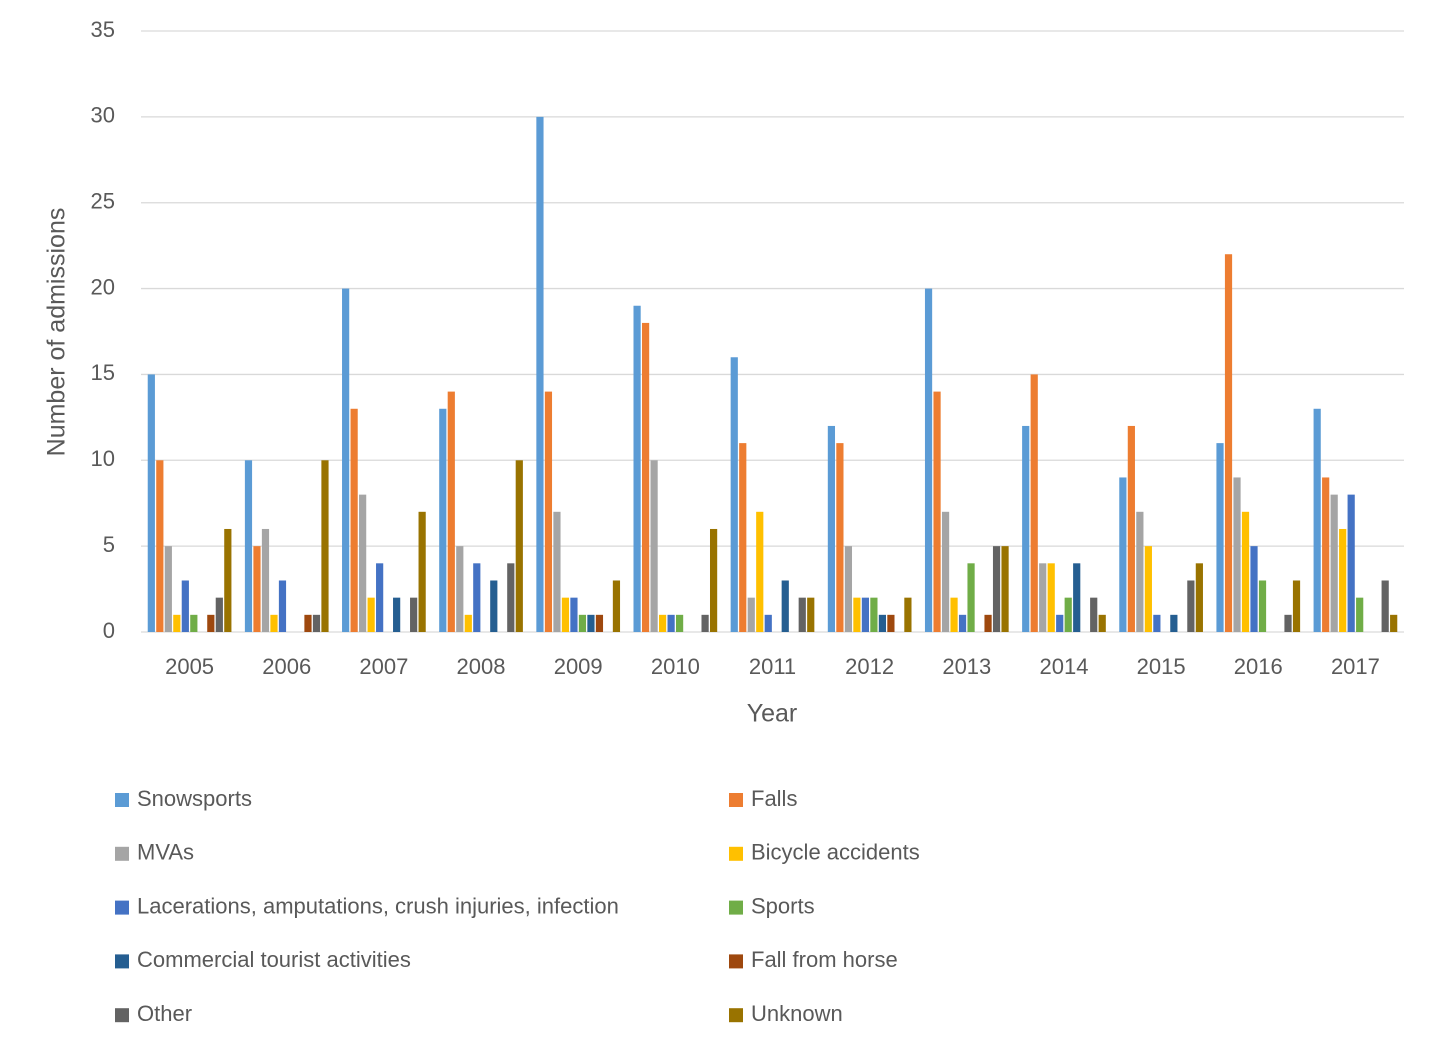 The image size is (1435, 1058). I want to click on x-tick-label: 2008, so click(481, 666).